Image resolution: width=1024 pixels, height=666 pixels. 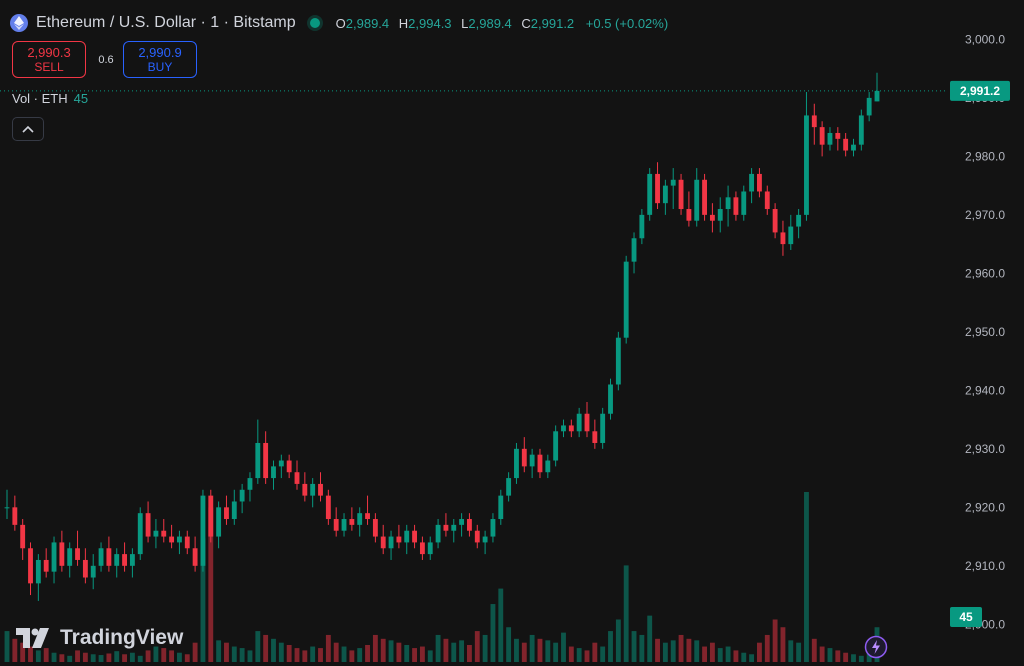 I want to click on sell-price: 2,990.3, so click(x=49, y=52).